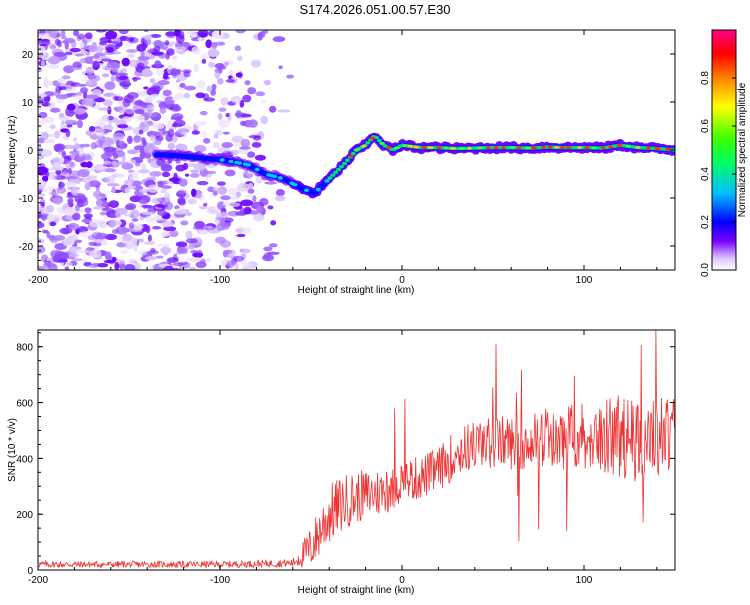 Image resolution: width=750 pixels, height=605 pixels. I want to click on bottom-y-tick-label: 600, so click(24, 404).